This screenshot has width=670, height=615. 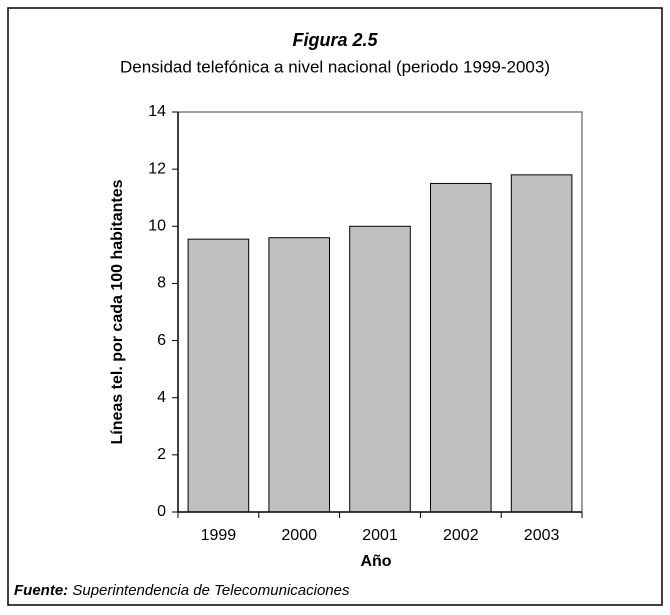 I want to click on x-tick-label: 2003, so click(x=542, y=535).